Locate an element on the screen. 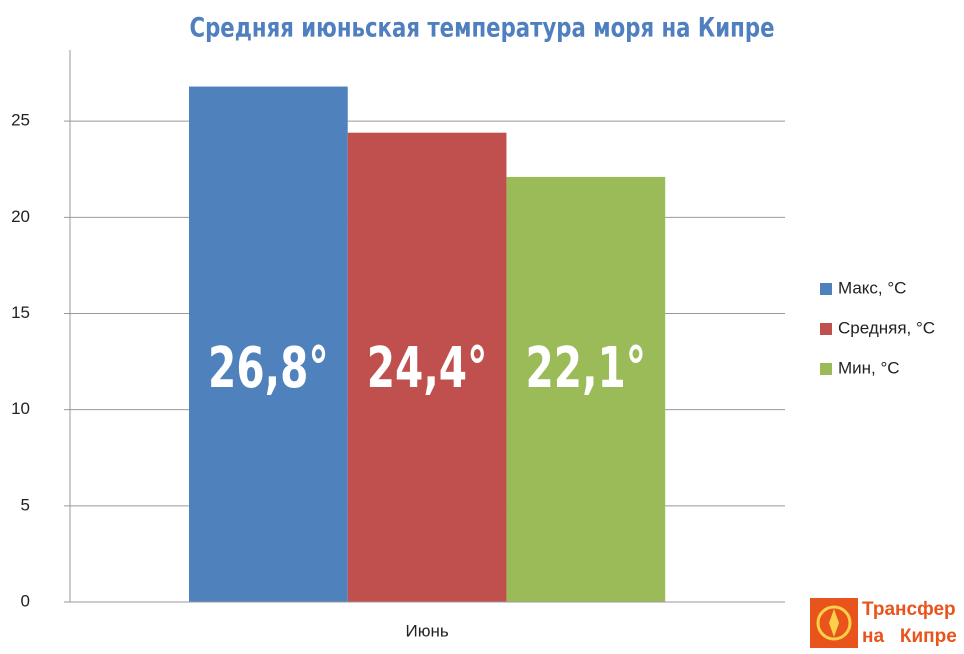 Image resolution: width=964 pixels, height=654 pixels. legend-label: Мин, °C is located at coordinates (869, 367).